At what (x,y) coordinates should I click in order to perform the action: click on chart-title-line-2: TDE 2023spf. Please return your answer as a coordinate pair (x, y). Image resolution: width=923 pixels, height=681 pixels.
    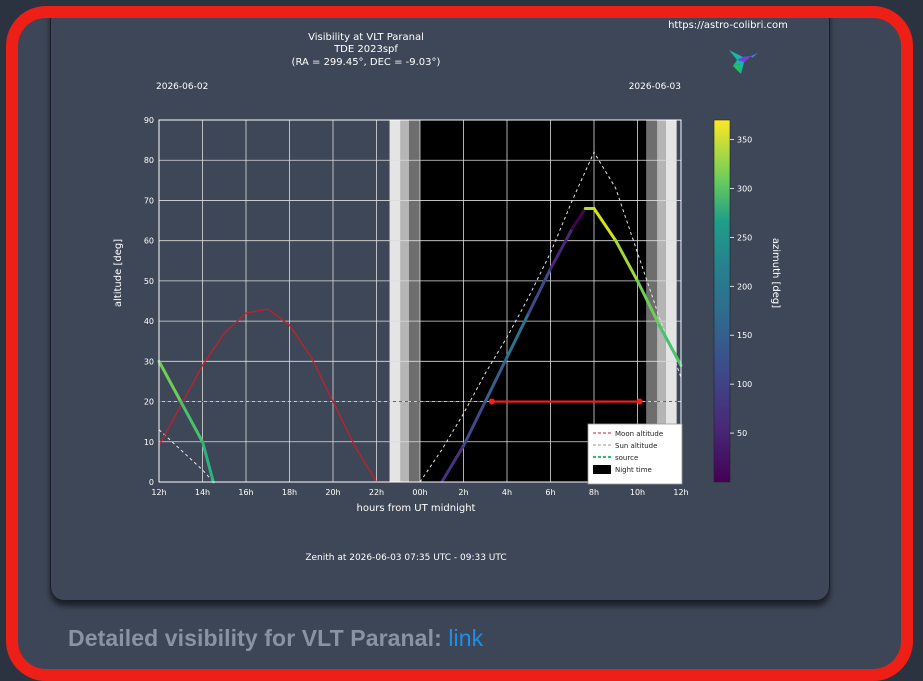
    Looking at the image, I should click on (365, 49).